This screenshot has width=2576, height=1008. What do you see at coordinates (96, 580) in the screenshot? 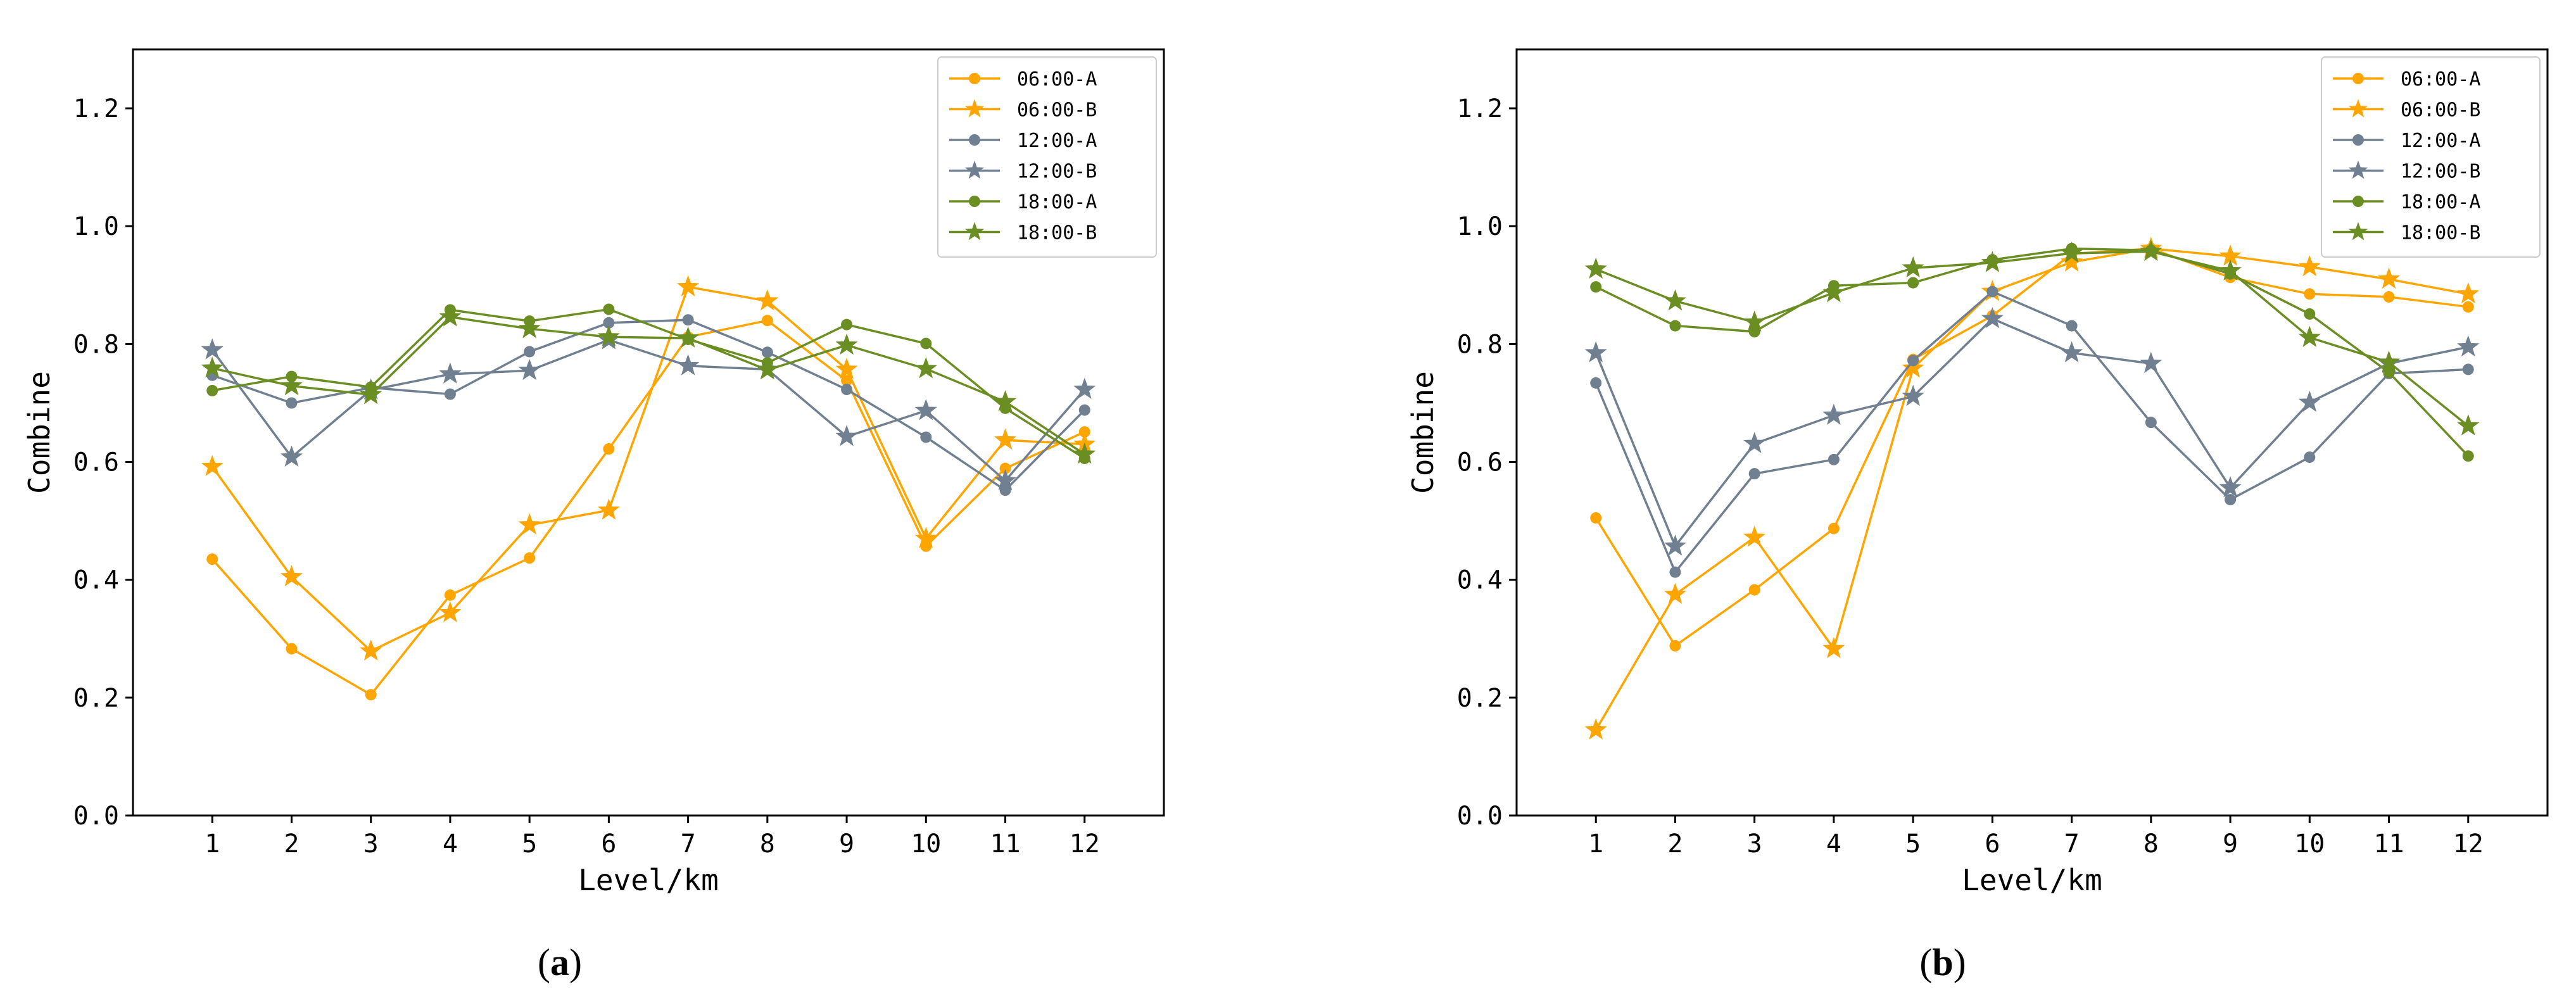
I see `y-tick-label: 0.4` at bounding box center [96, 580].